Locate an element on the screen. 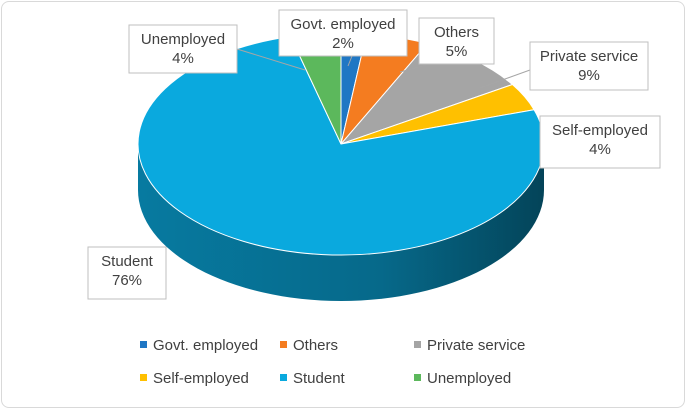 This screenshot has height=411, width=688. legend-item-self-employed: Self-employed is located at coordinates (194, 378).